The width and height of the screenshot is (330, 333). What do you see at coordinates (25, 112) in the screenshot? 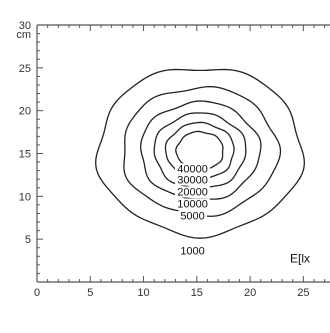
I see `y-tick-label: 20` at bounding box center [25, 112].